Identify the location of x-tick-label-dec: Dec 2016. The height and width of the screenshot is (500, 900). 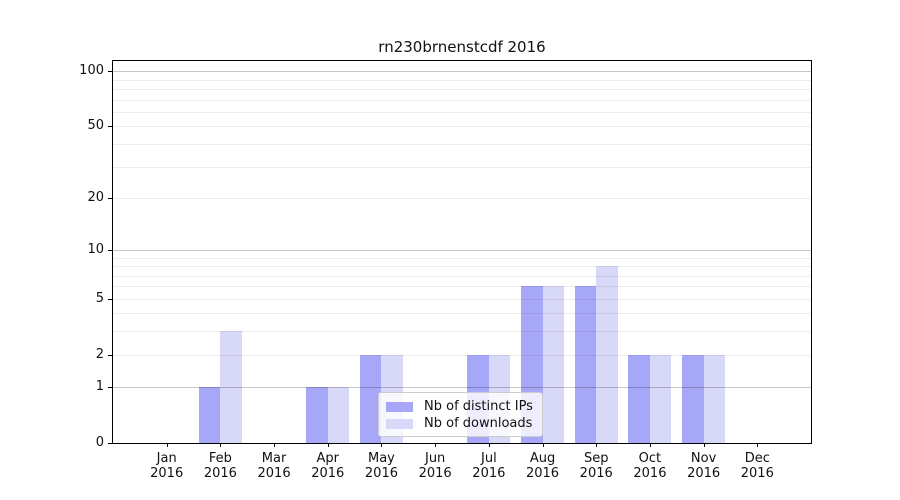
(757, 466).